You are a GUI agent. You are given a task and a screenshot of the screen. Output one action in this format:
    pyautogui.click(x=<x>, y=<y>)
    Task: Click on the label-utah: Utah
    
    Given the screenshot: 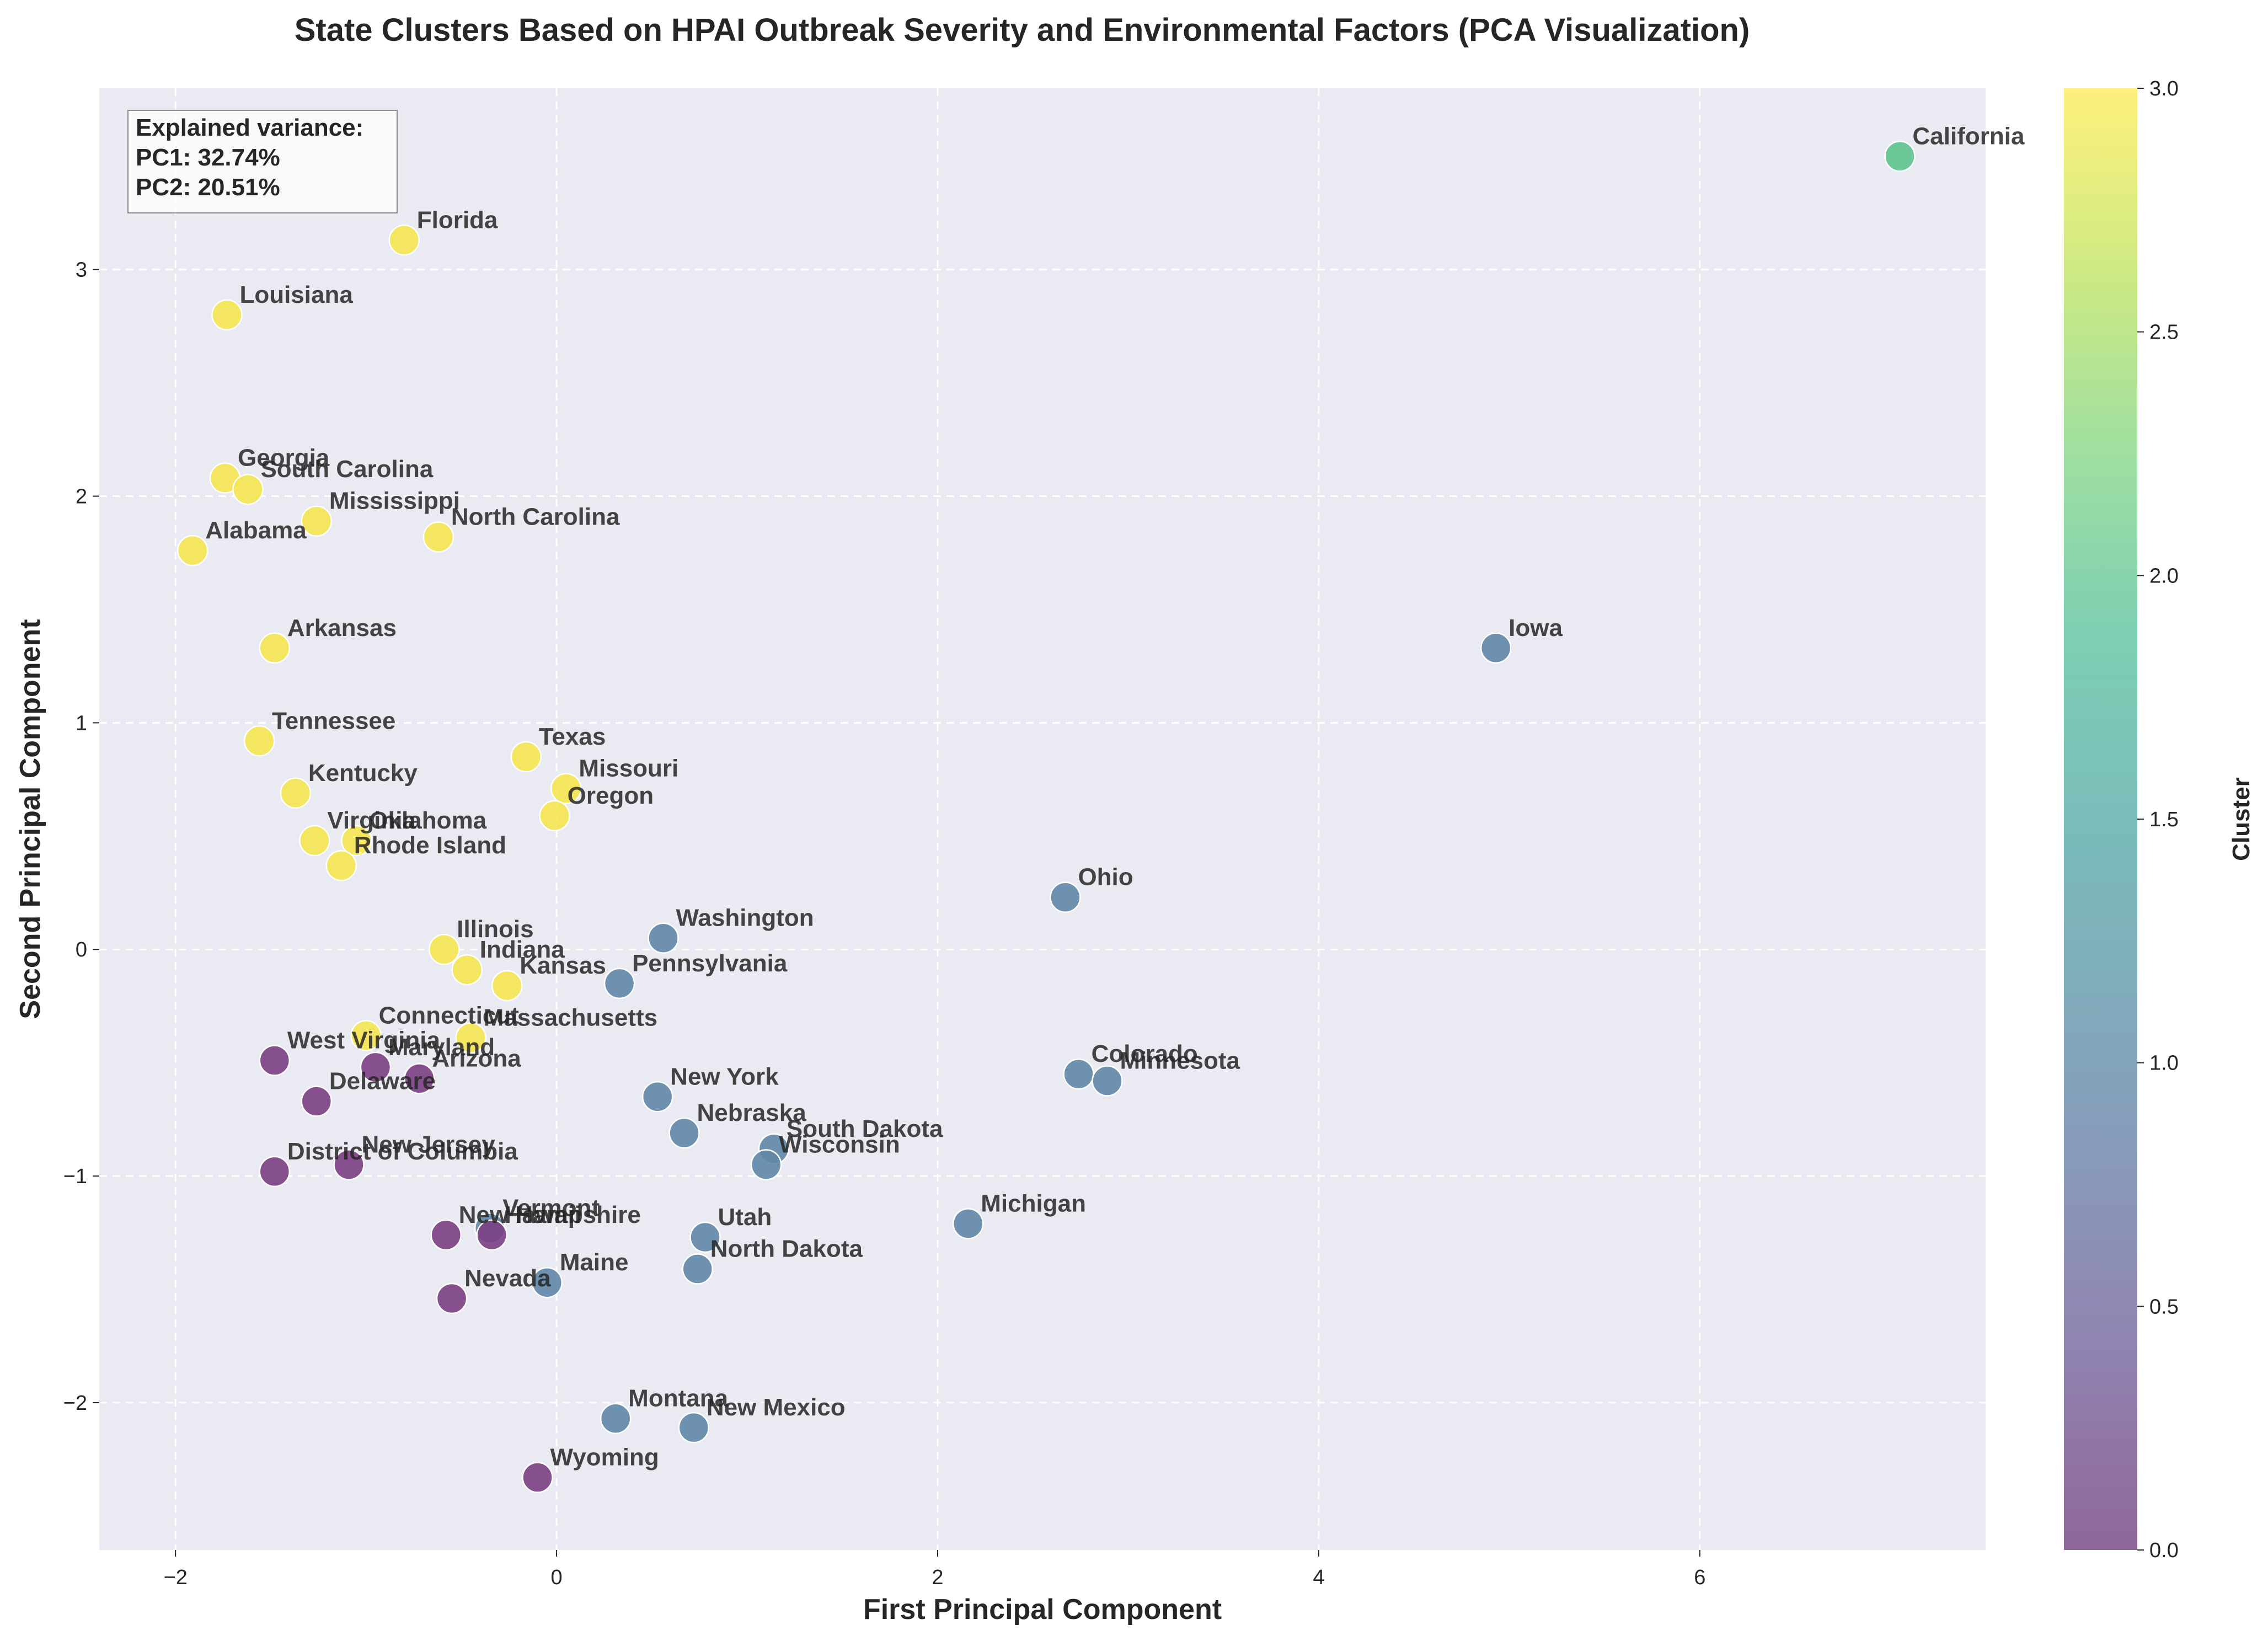 What is the action you would take?
    pyautogui.click(x=745, y=1217)
    